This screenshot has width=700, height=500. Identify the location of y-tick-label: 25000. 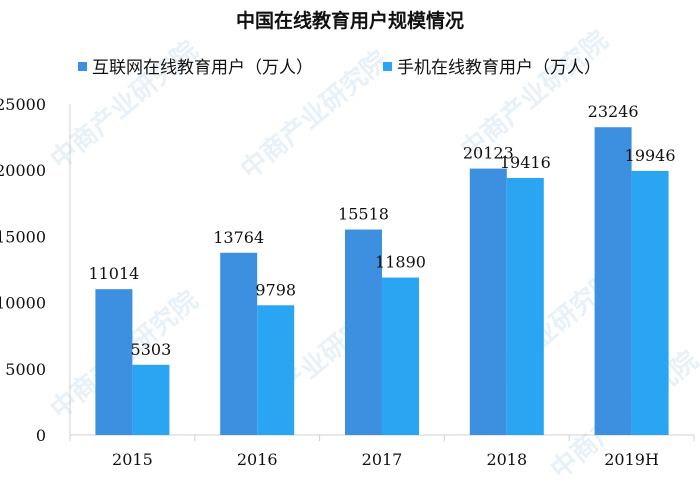
(23, 104).